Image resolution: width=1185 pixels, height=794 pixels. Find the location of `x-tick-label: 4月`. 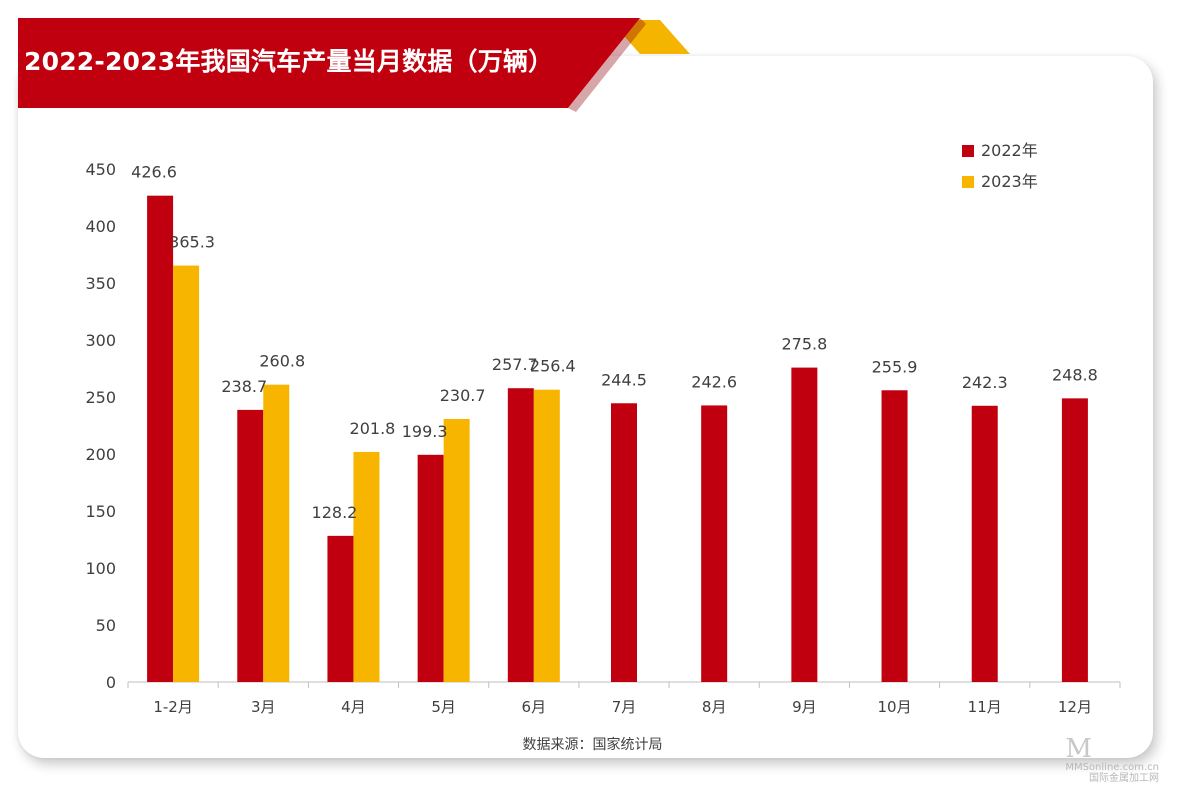

x-tick-label: 4月 is located at coordinates (353, 707).